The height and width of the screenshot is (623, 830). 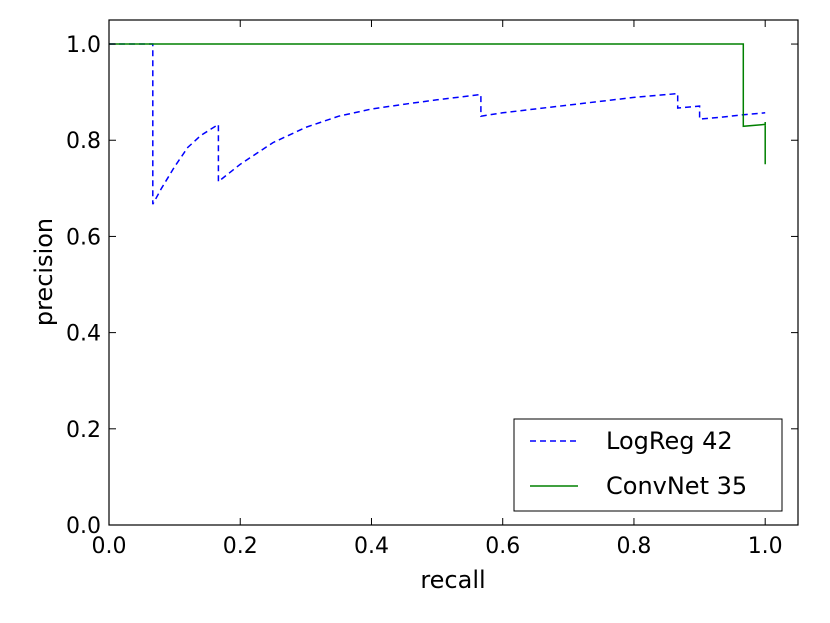 What do you see at coordinates (44, 272) in the screenshot?
I see `y-axis-label: precision` at bounding box center [44, 272].